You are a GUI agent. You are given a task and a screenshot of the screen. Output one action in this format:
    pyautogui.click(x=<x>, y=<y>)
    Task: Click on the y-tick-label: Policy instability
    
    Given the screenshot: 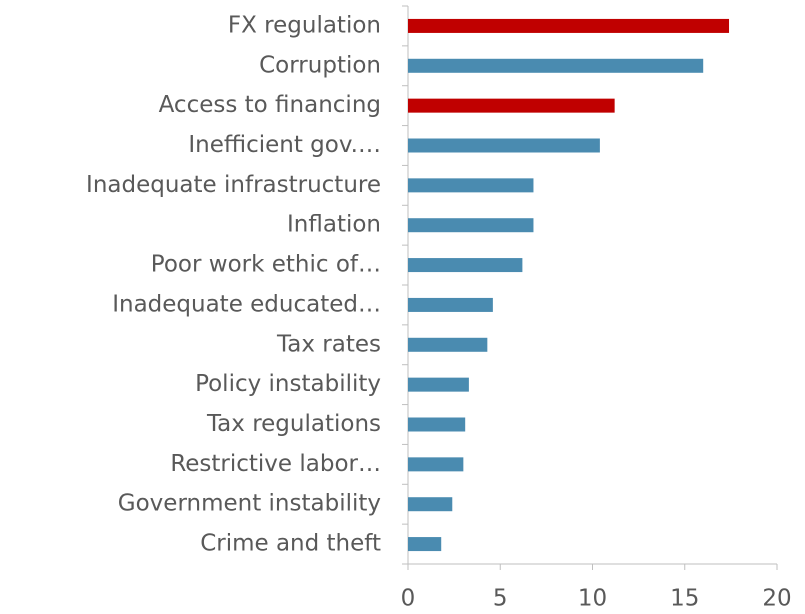 What is the action you would take?
    pyautogui.click(x=288, y=384)
    